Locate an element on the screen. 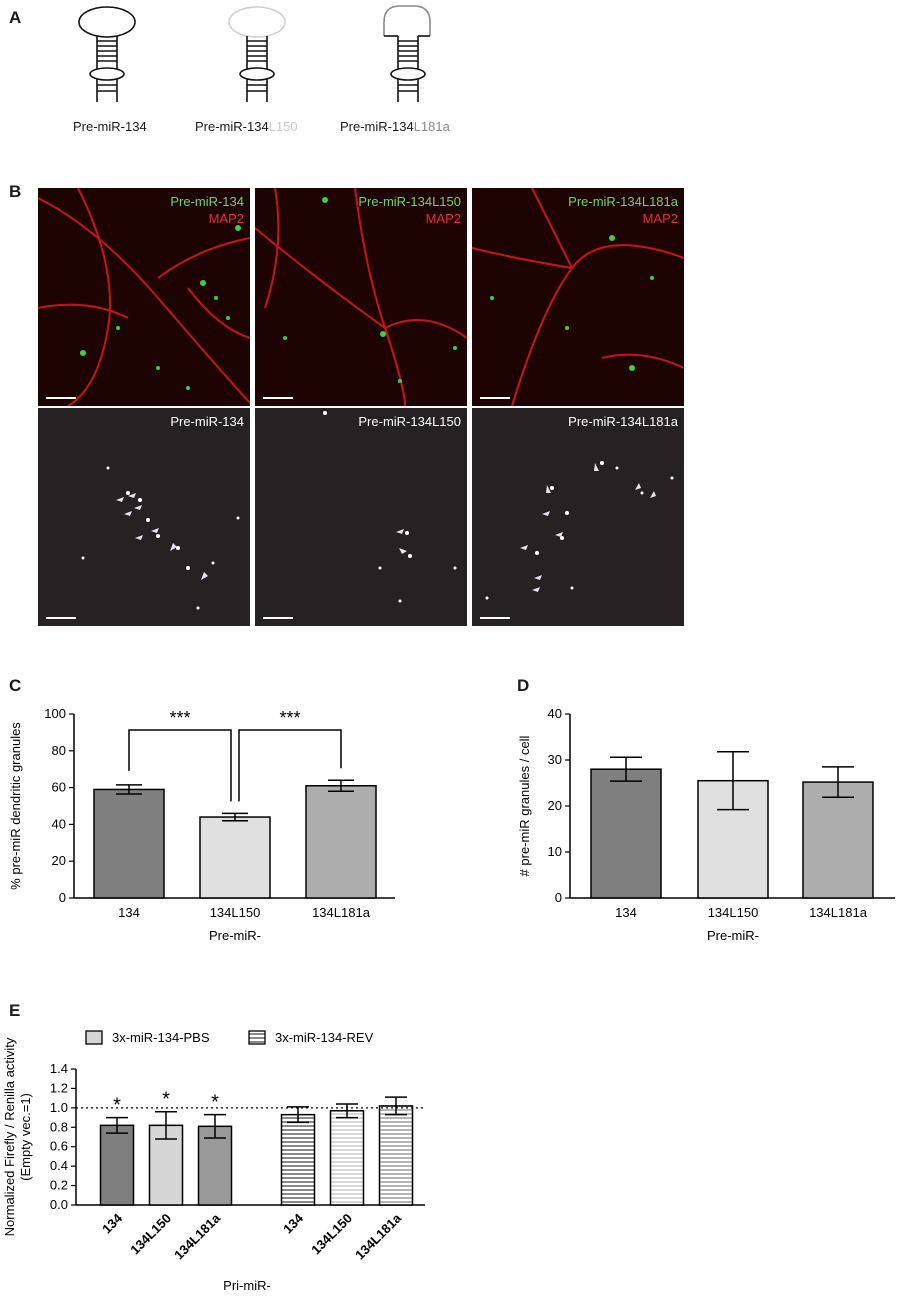 The width and height of the screenshot is (904, 1300). structure-caption-3: Pre-miR-134L181a is located at coordinates (395, 126).